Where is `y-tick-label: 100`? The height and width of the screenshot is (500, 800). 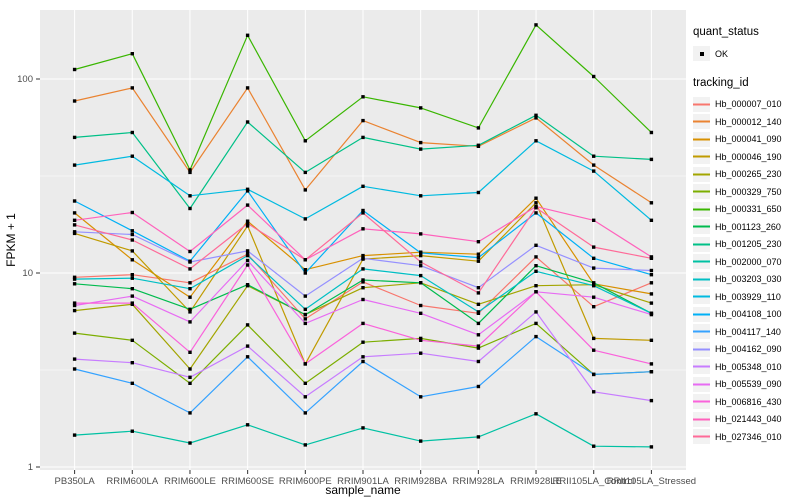
y-tick-label: 100 is located at coordinates (25, 79).